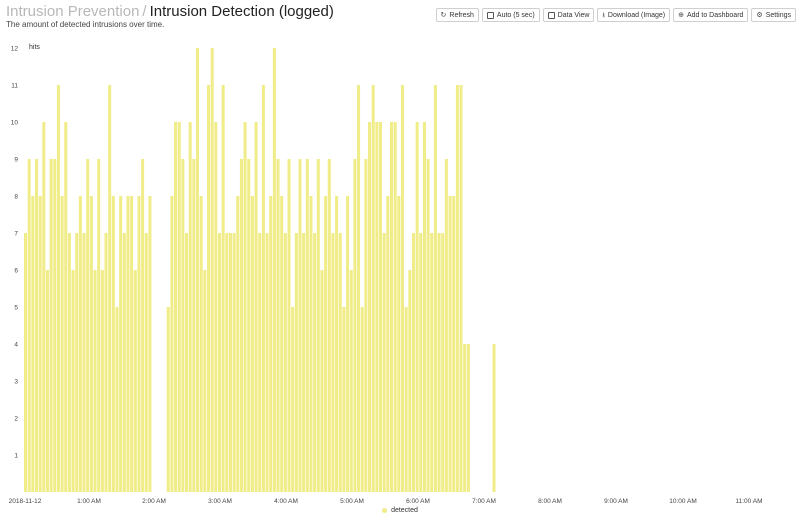 Image resolution: width=800 pixels, height=523 pixels. I want to click on data-view-toggle: Data View, so click(568, 15).